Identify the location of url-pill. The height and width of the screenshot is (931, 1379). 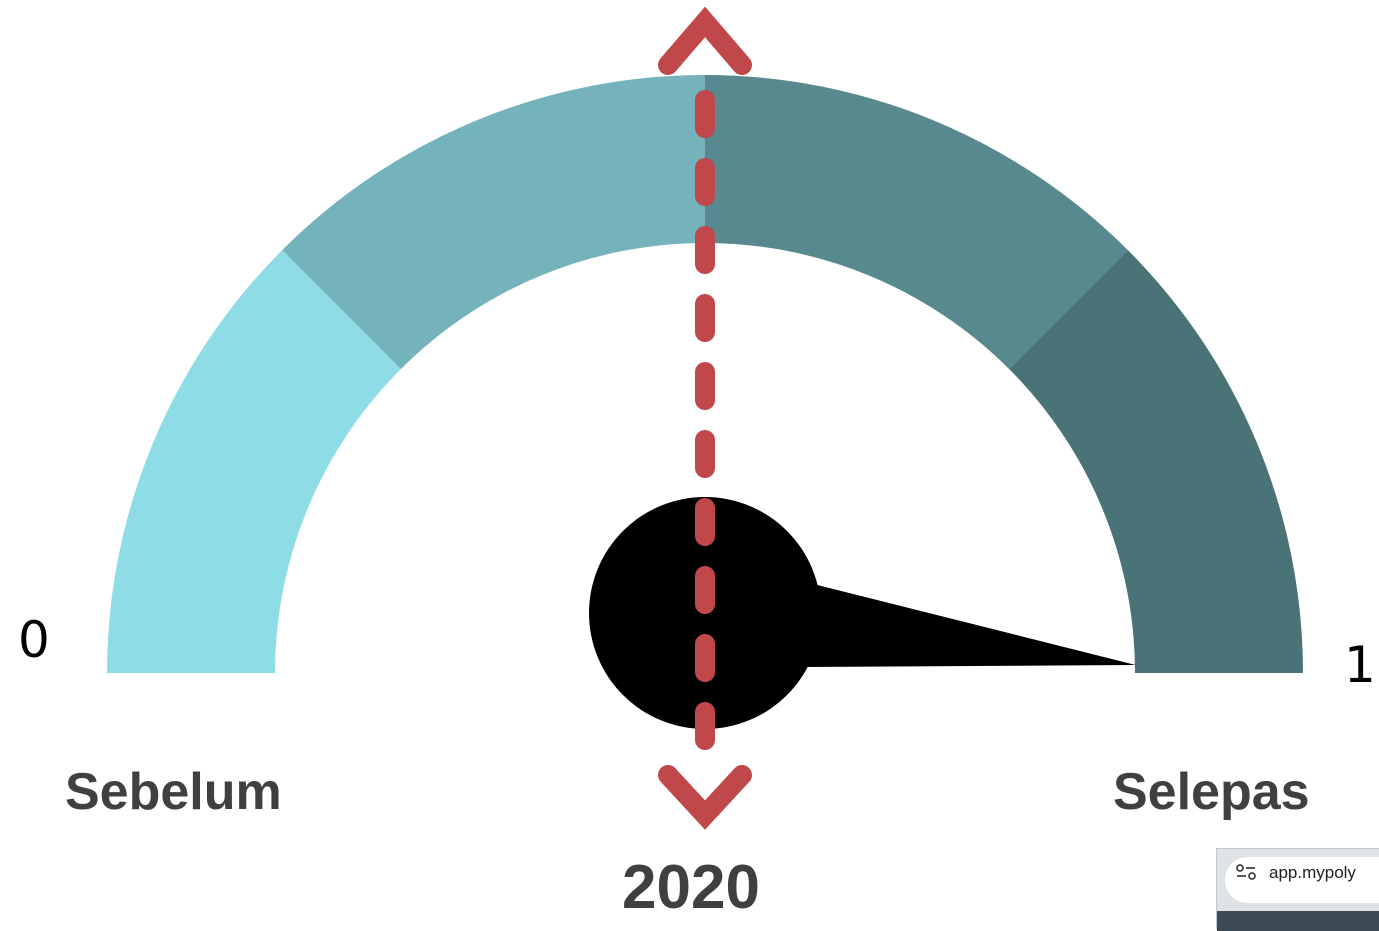
(1302, 880).